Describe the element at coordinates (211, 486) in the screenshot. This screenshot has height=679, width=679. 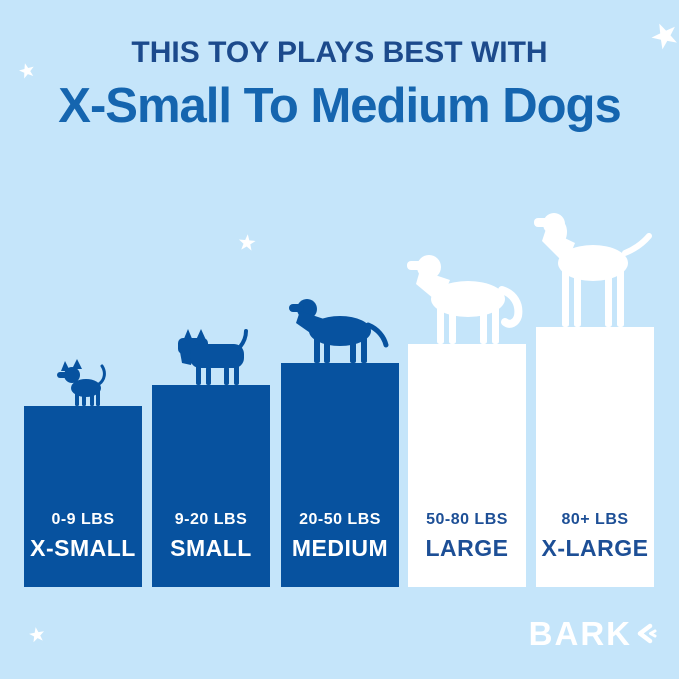
I see `bar-small: 9-20 LBS SMALL` at that location.